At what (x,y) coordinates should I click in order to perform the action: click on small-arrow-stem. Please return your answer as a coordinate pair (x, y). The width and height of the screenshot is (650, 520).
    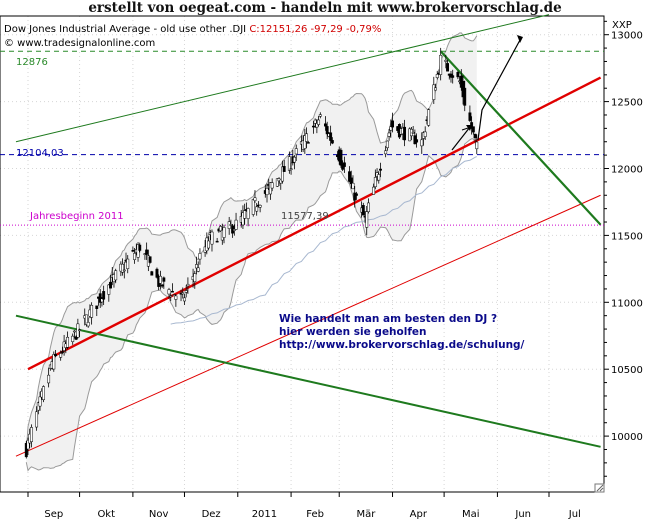
    Looking at the image, I should click on (465, 129).